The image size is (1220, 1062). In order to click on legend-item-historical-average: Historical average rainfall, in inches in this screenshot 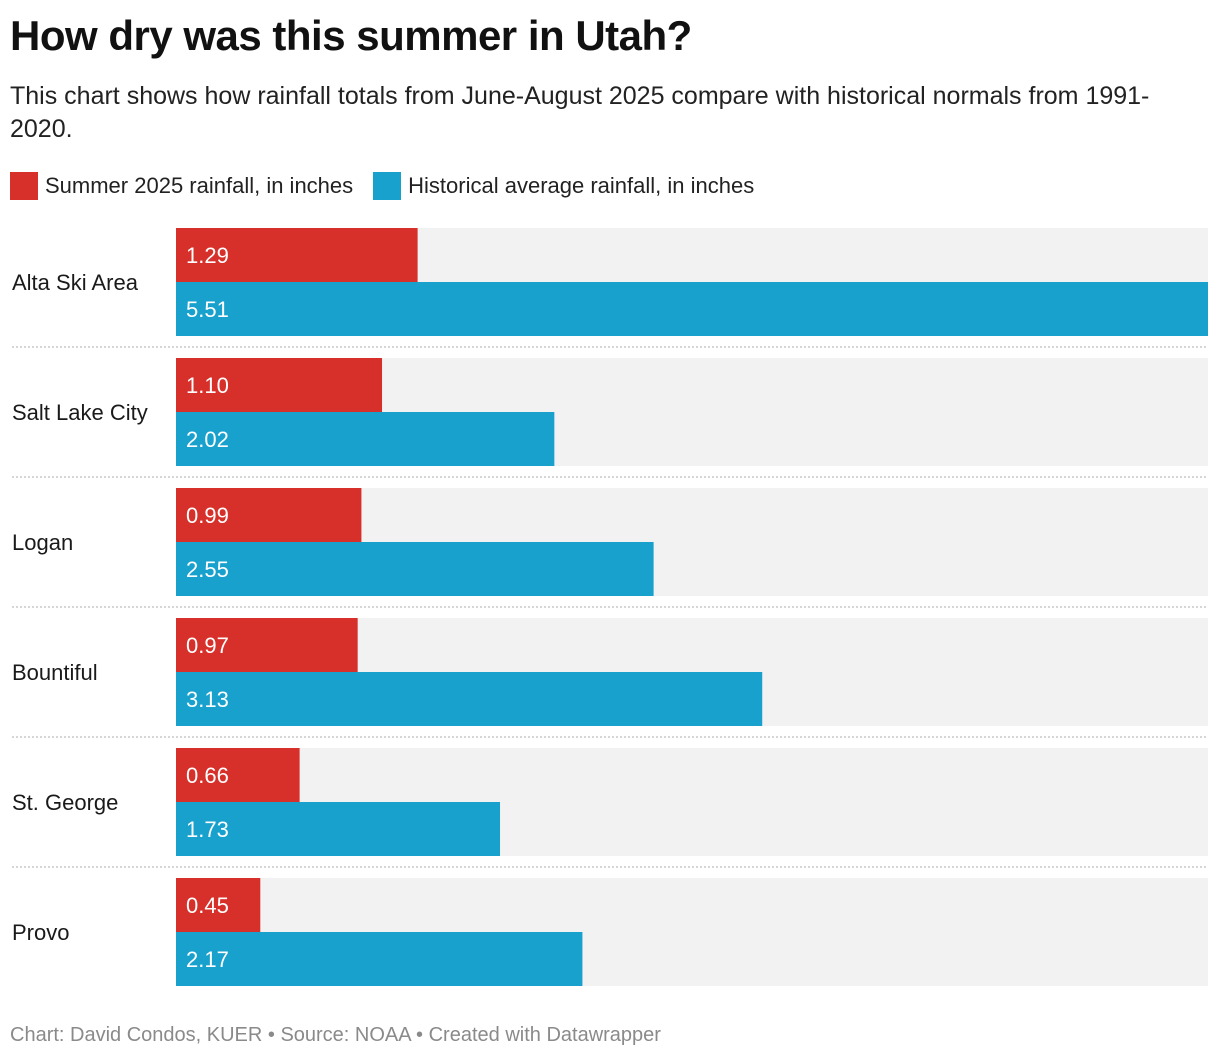, I will do `click(563, 186)`.